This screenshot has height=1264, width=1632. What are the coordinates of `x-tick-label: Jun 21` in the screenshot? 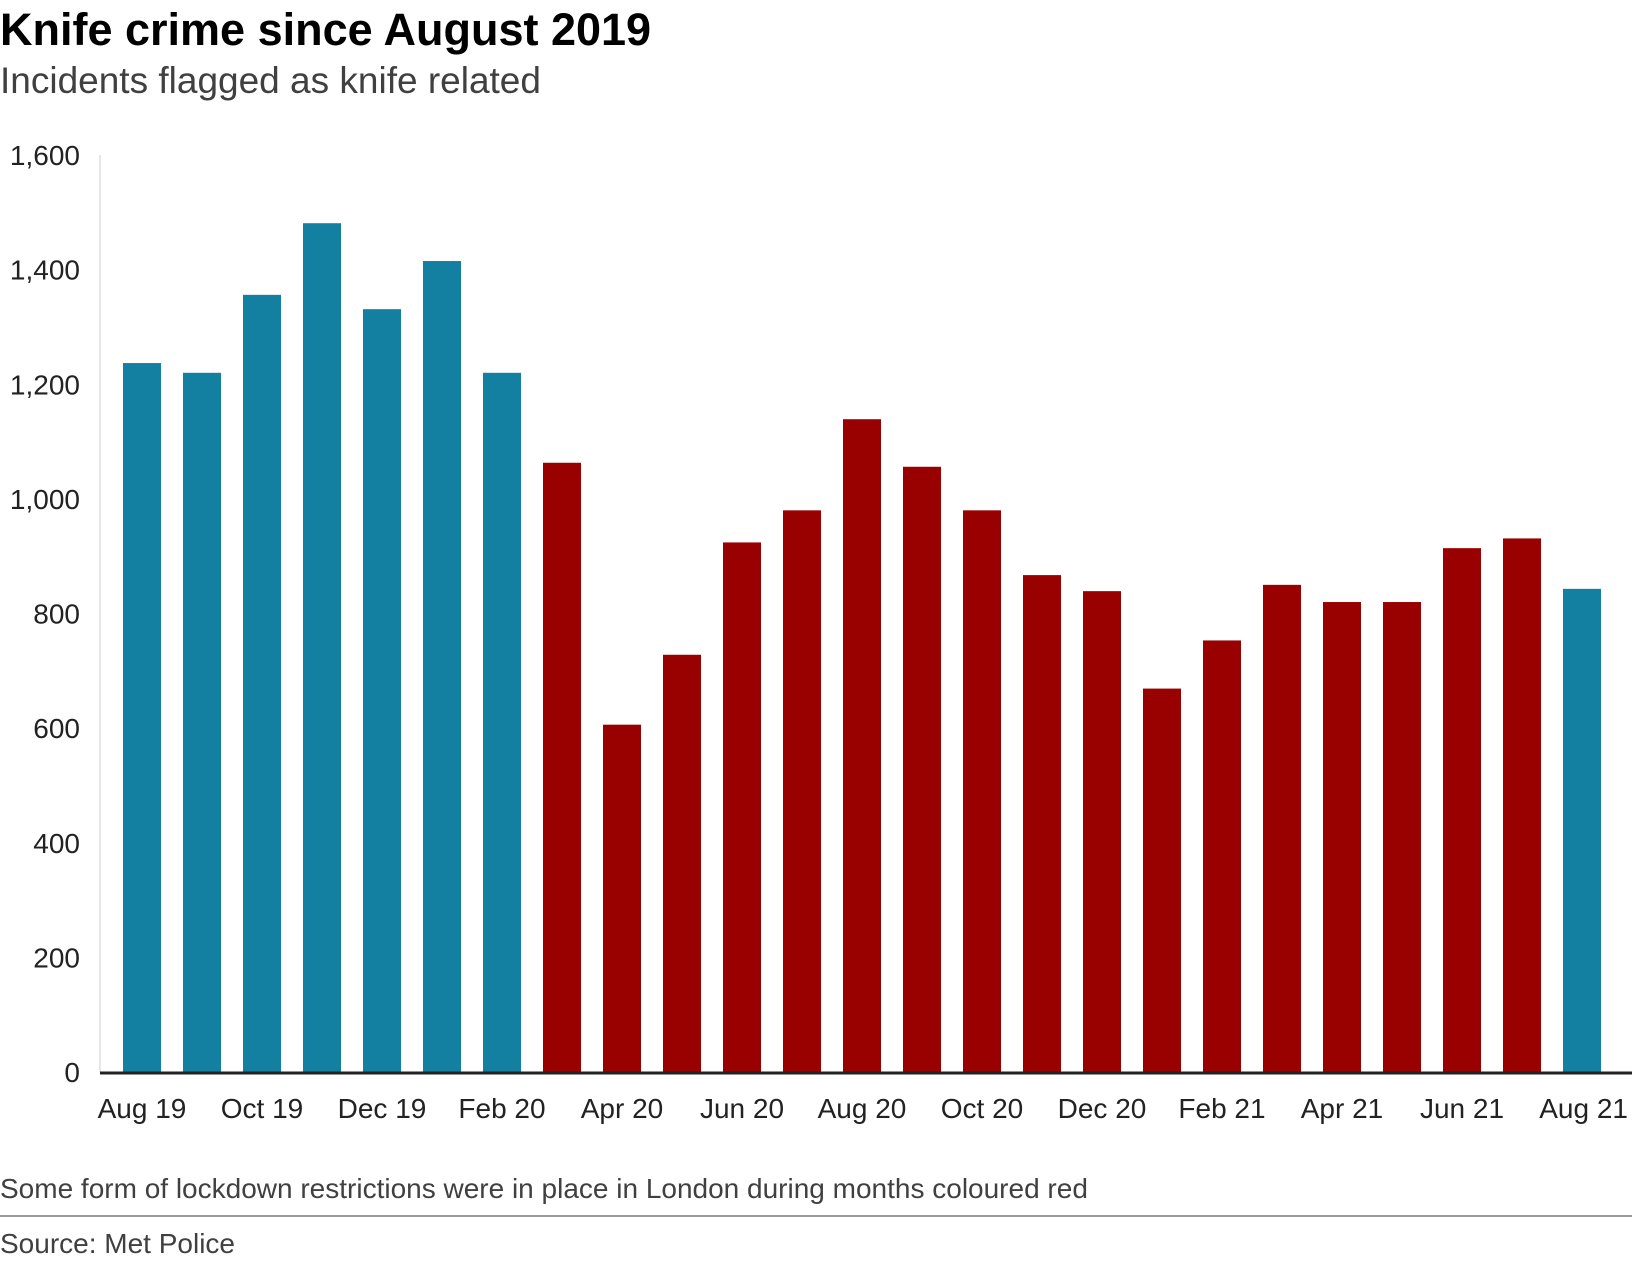 It's located at (1462, 1108).